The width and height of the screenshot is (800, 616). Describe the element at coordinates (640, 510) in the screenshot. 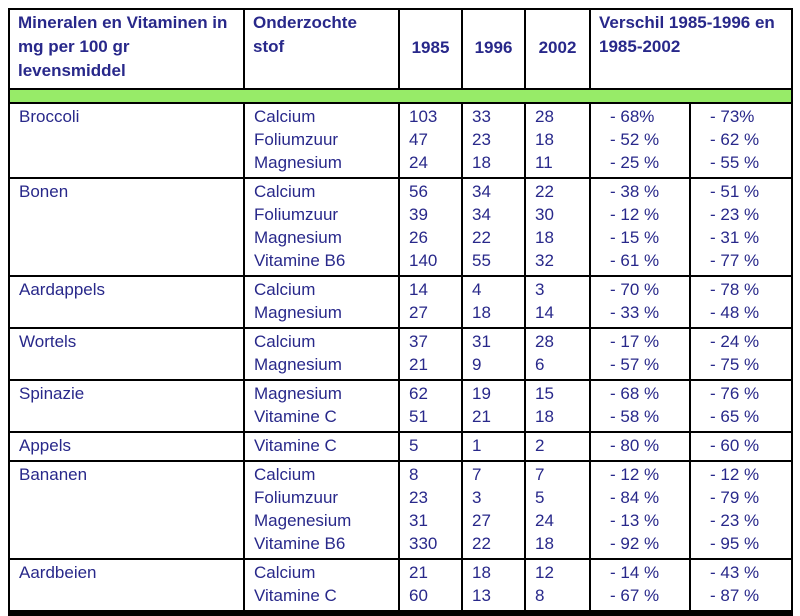

I see `diff-1985-1996-cell: - 12 % - 84 % - 13 % - 92 %` at that location.